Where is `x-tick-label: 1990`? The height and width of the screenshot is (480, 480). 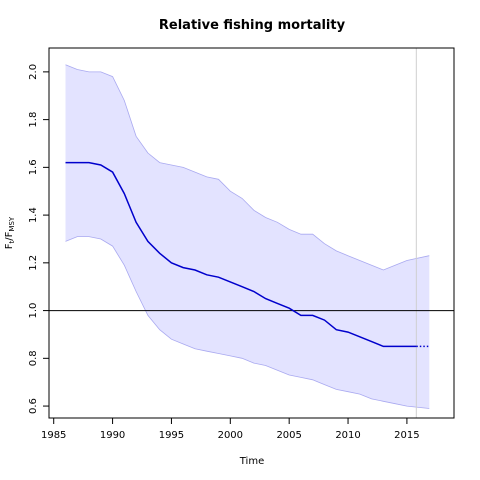
x-tick-label: 1990 is located at coordinates (112, 435).